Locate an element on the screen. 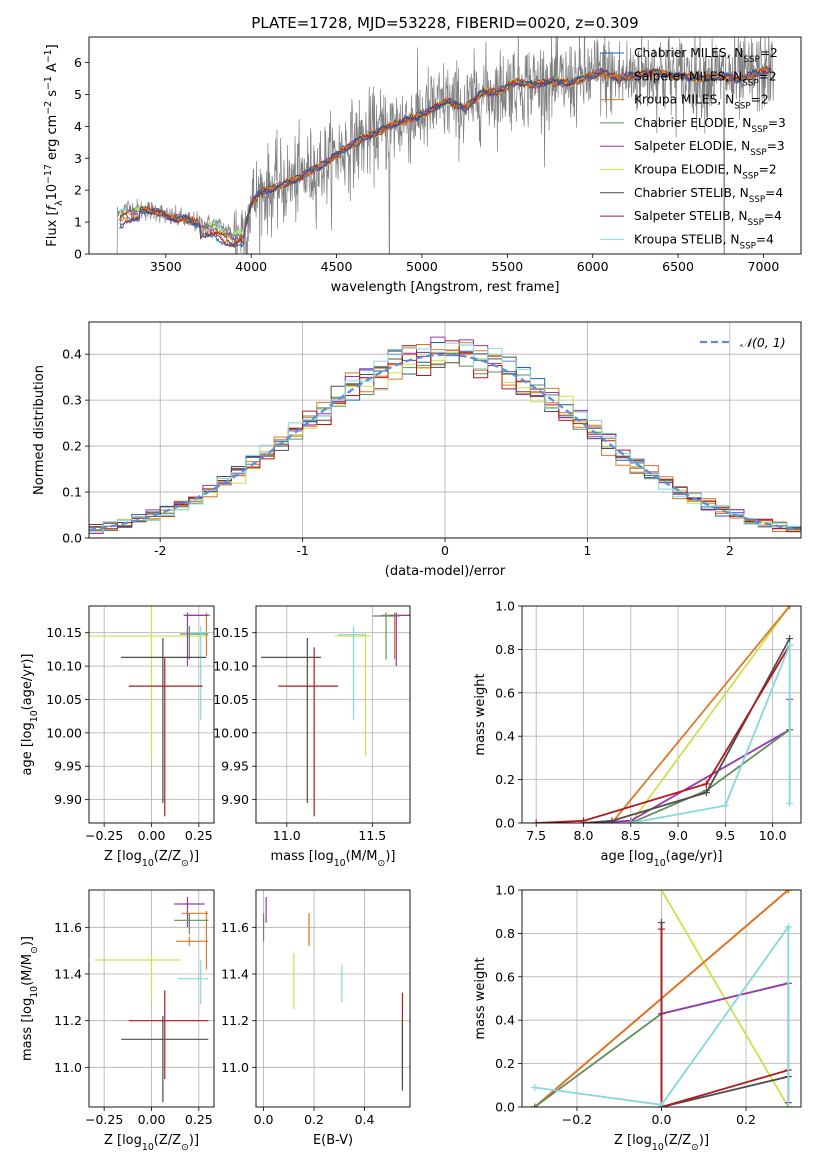 The height and width of the screenshot is (1170, 819). y-tick-label: 4 is located at coordinates (78, 126).